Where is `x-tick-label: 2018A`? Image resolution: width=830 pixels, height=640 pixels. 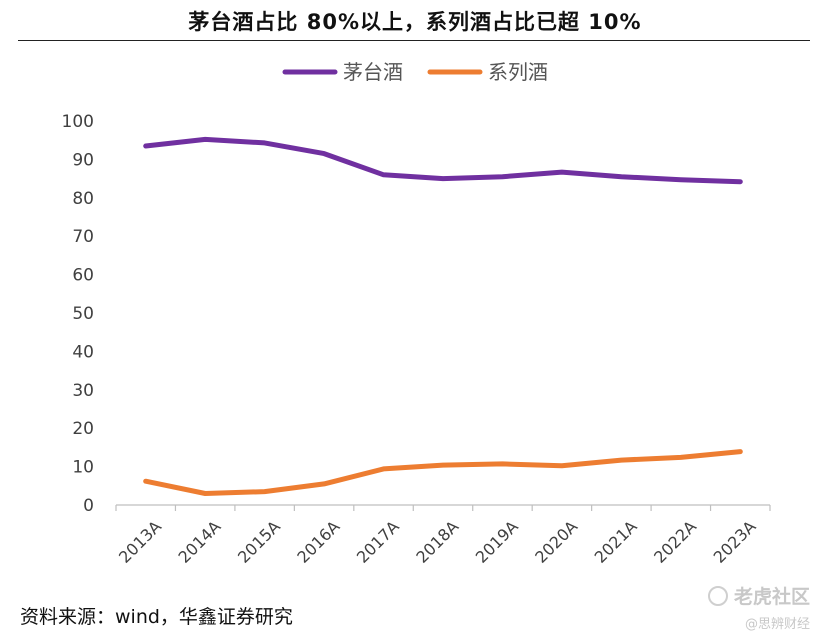 x-tick-label: 2018A is located at coordinates (437, 542).